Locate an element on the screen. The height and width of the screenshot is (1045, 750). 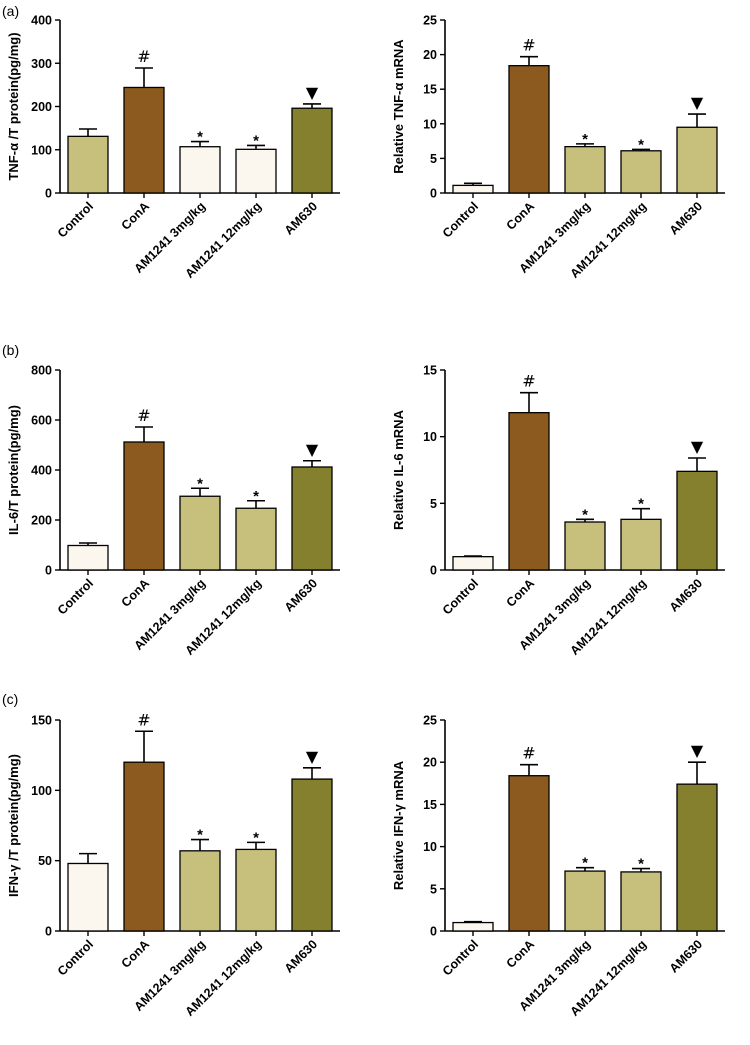
y-axis-title: IL-6/T protein(pg/mg) is located at coordinates (13, 470).